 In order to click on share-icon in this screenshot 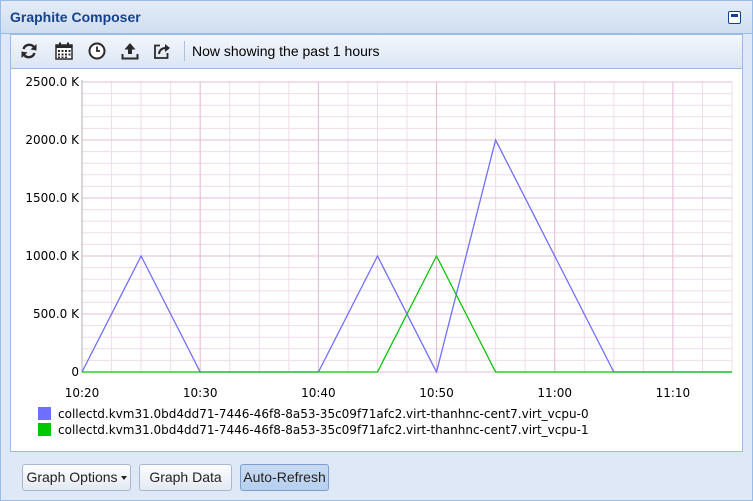, I will do `click(162, 51)`.